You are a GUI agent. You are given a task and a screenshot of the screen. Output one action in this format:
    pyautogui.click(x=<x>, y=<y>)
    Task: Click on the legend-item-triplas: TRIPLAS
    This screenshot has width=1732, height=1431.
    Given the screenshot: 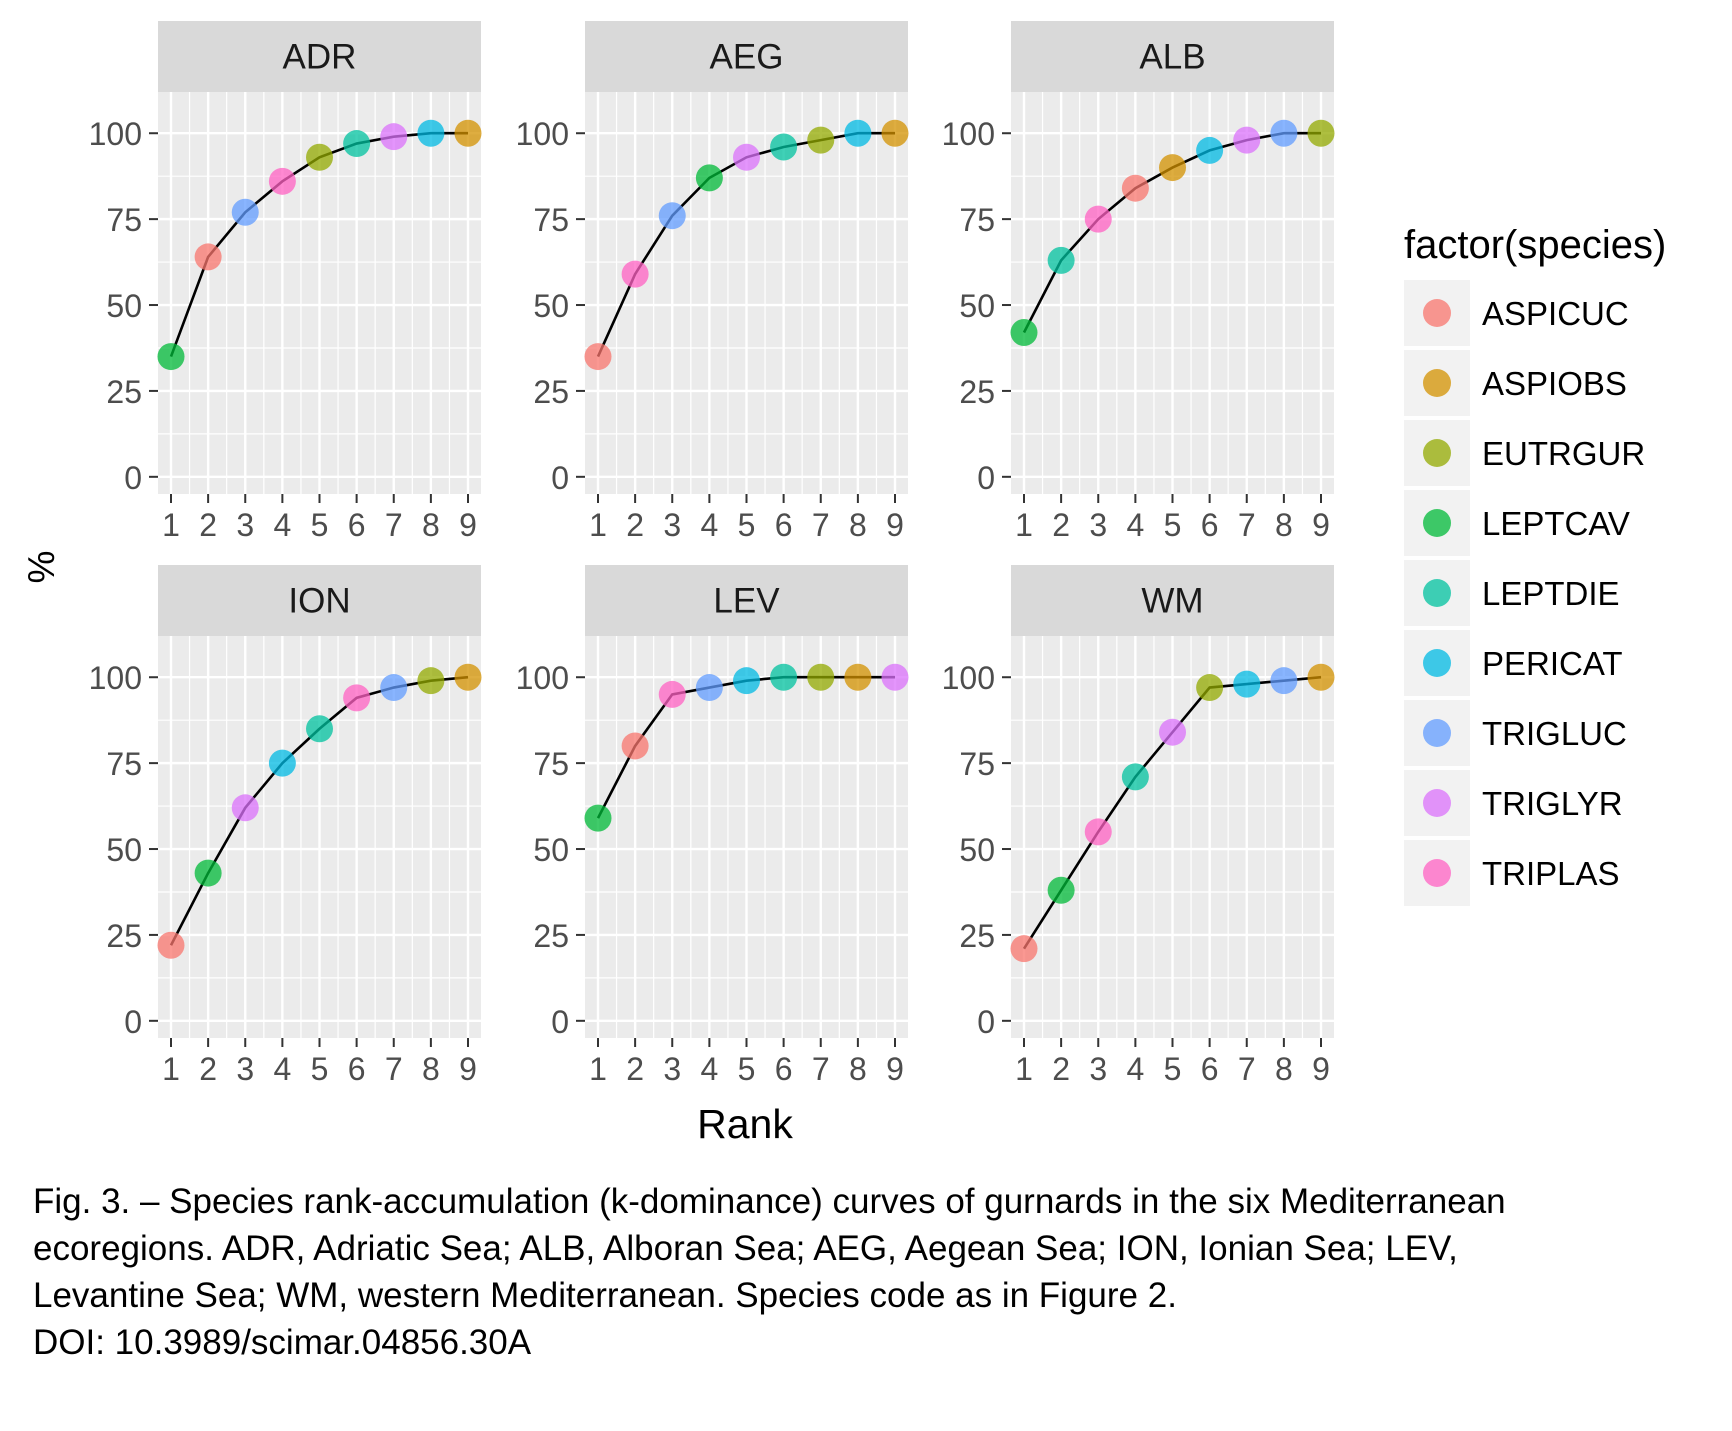 What is the action you would take?
    pyautogui.click(x=1512, y=873)
    